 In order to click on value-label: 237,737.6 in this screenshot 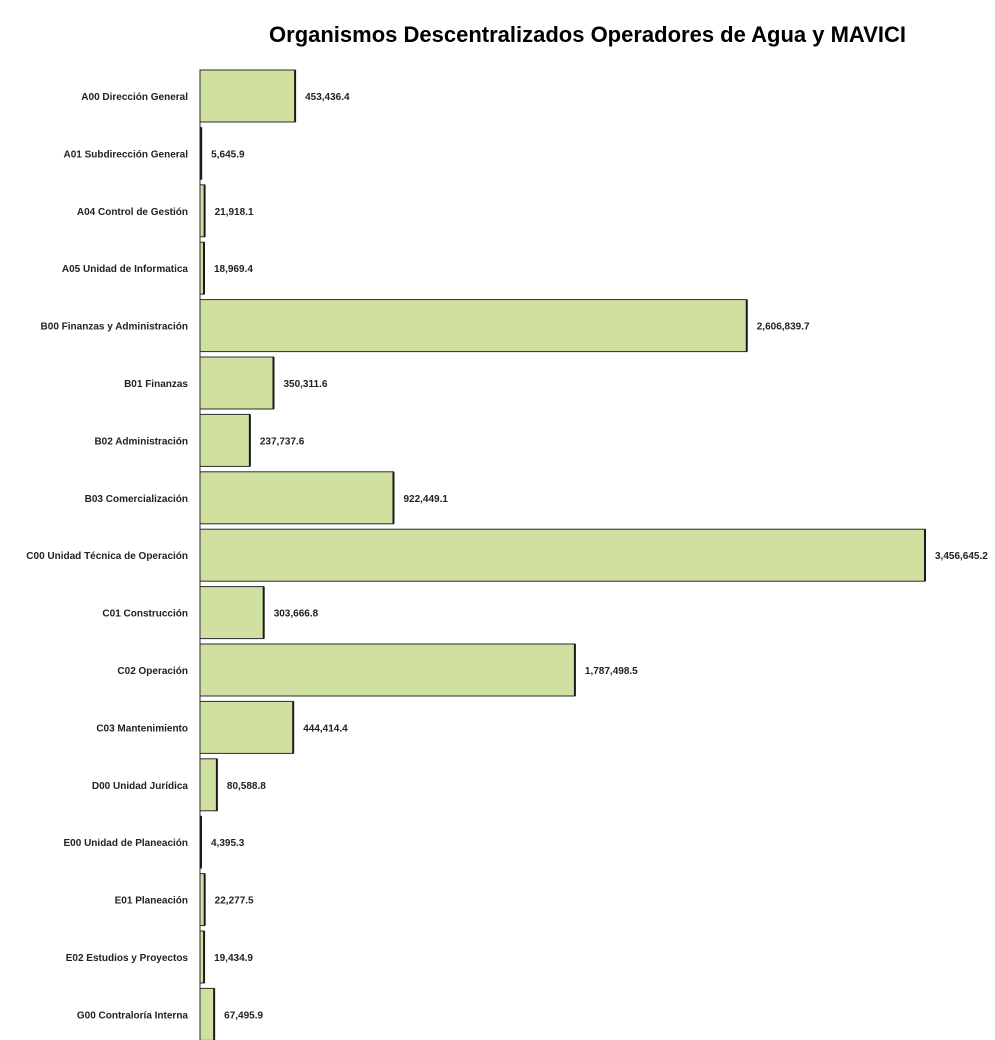, I will do `click(282, 441)`.